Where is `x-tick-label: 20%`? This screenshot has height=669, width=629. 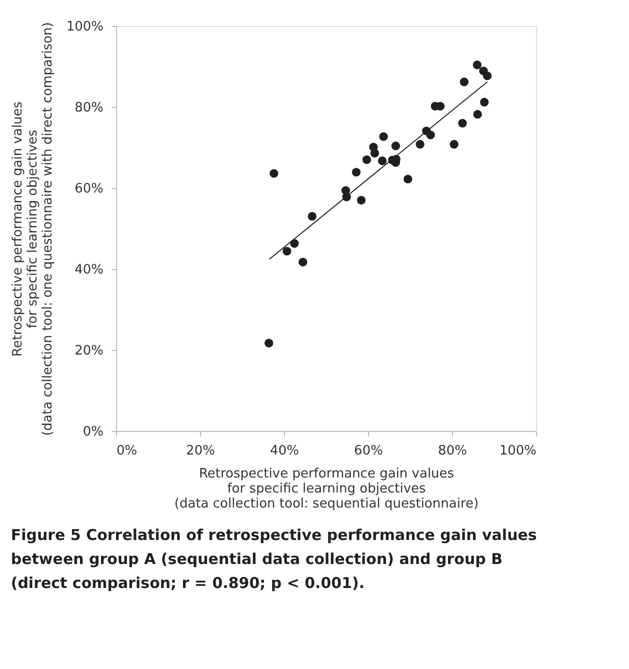 x-tick-label: 20% is located at coordinates (200, 451).